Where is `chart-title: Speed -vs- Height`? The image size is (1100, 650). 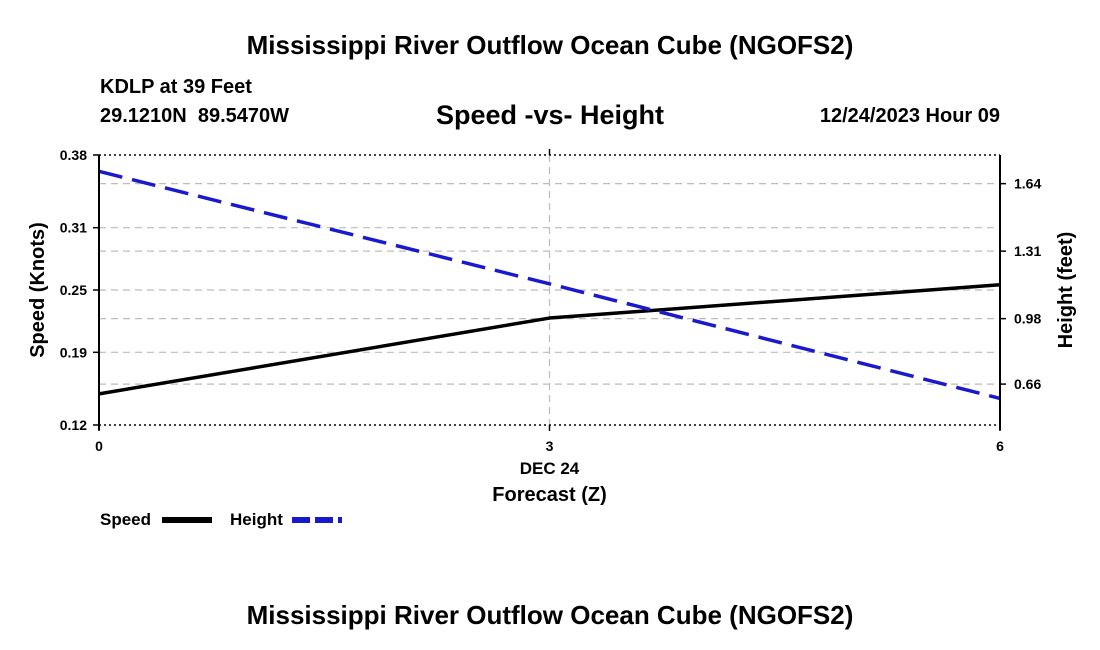 chart-title: Speed -vs- Height is located at coordinates (550, 115).